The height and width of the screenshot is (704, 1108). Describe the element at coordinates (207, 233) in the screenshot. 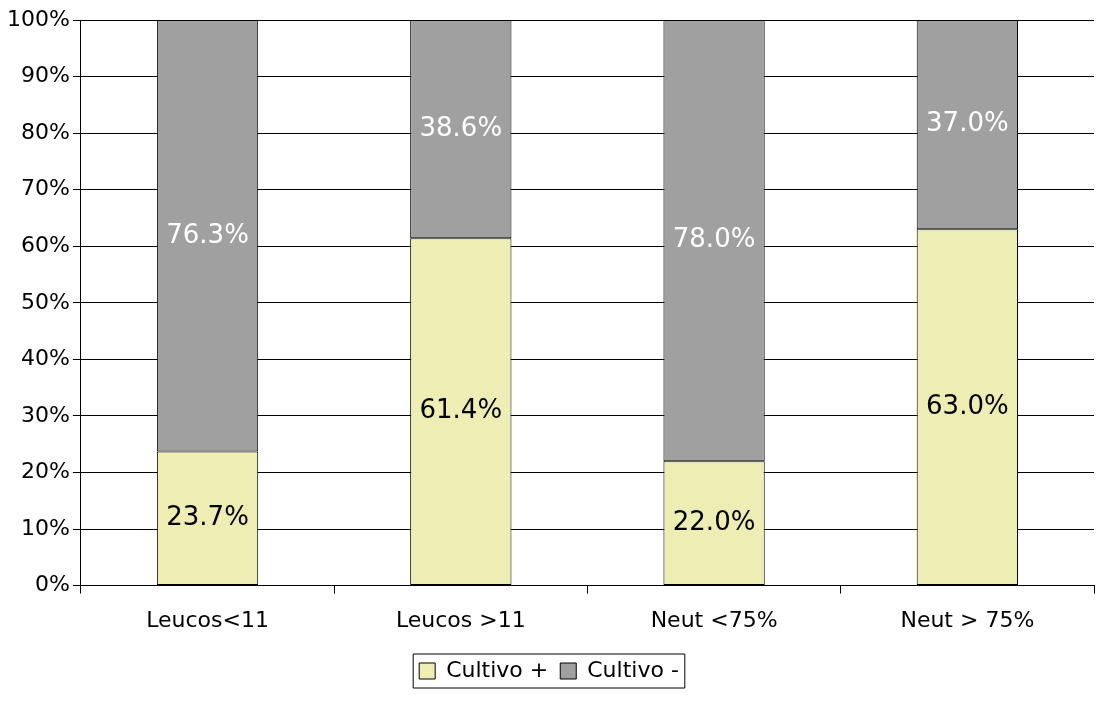

I see `data-label: 76.3%` at that location.